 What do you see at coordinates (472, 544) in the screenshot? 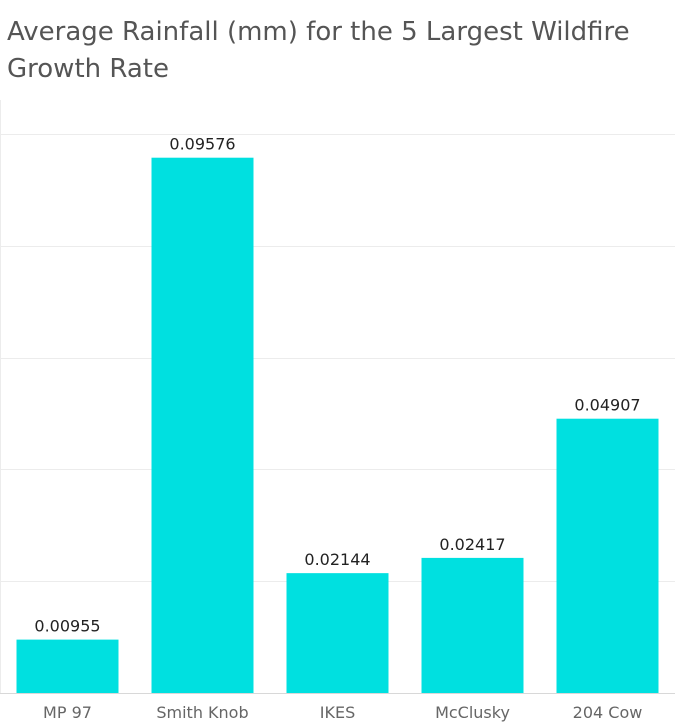
I see `value-label: 0.02417` at bounding box center [472, 544].